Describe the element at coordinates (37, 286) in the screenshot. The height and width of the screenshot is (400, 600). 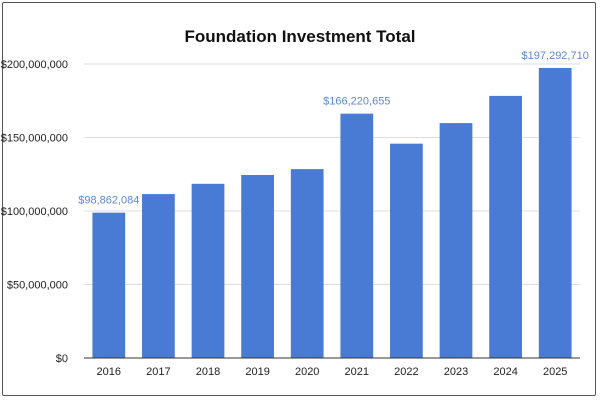
I see `y-tick-label: $50,000,000` at that location.